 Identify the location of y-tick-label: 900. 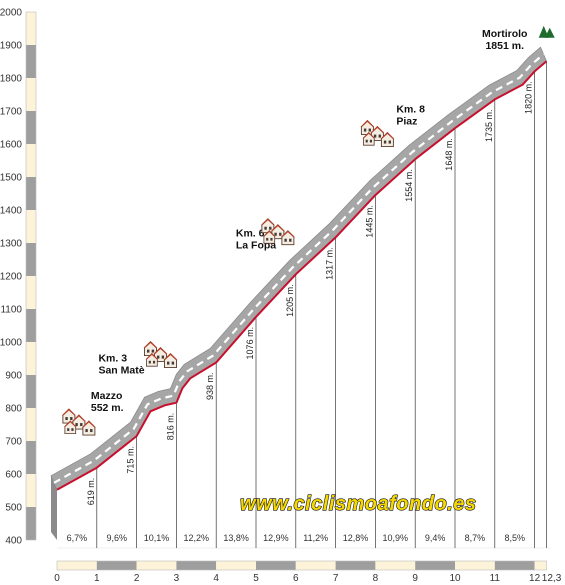
(13, 376).